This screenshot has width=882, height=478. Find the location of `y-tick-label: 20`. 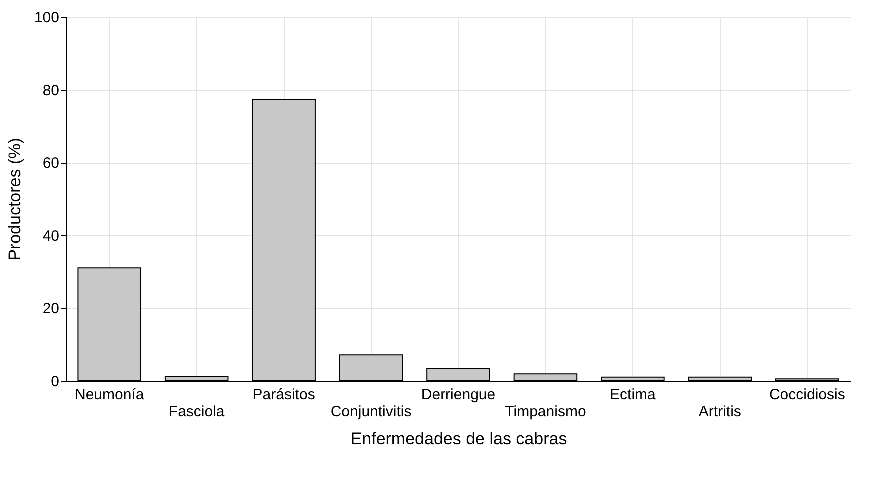

y-tick-label: 20 is located at coordinates (51, 309).